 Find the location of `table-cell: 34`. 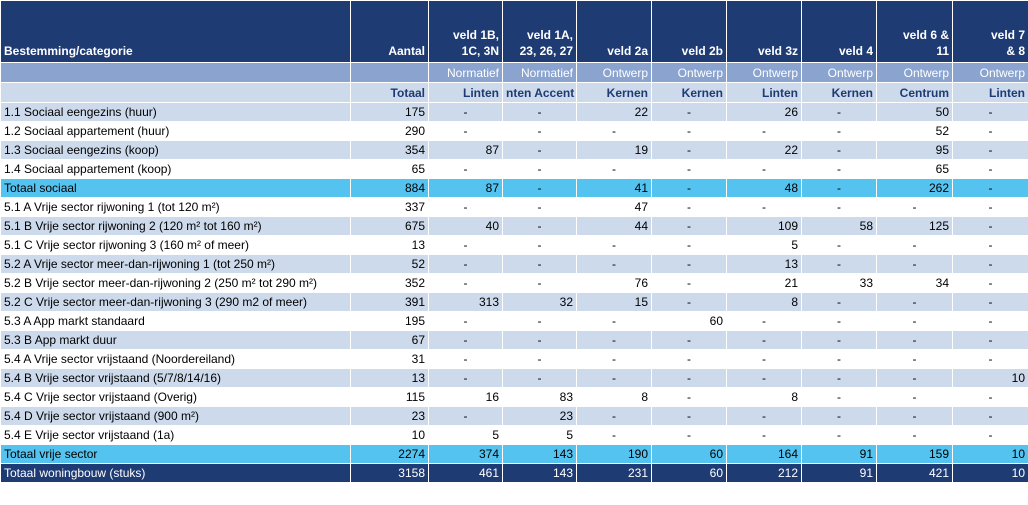

table-cell: 34 is located at coordinates (914, 283).